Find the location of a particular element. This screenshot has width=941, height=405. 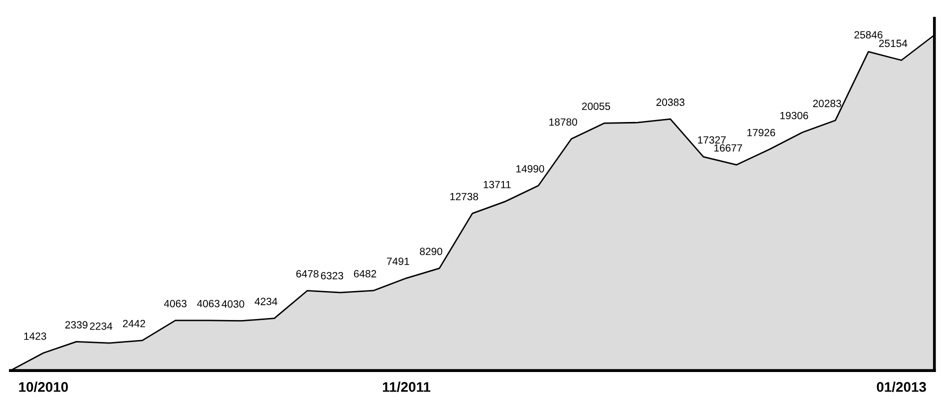

data-label: 4234 is located at coordinates (266, 302).